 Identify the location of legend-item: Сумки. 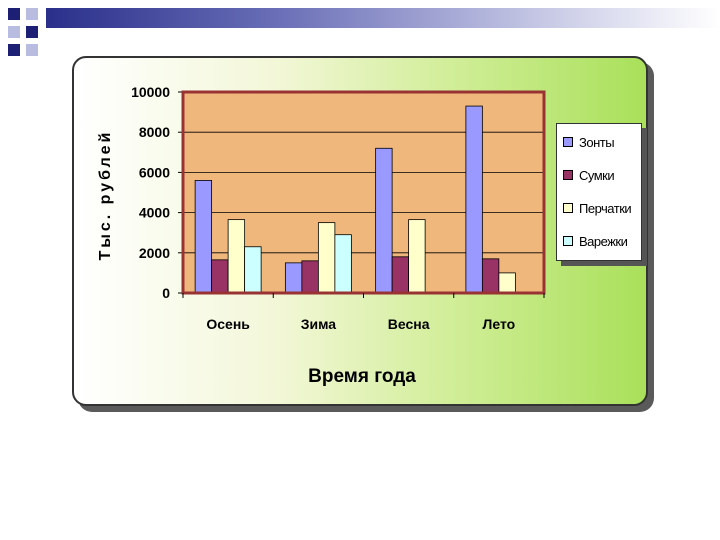
(589, 175).